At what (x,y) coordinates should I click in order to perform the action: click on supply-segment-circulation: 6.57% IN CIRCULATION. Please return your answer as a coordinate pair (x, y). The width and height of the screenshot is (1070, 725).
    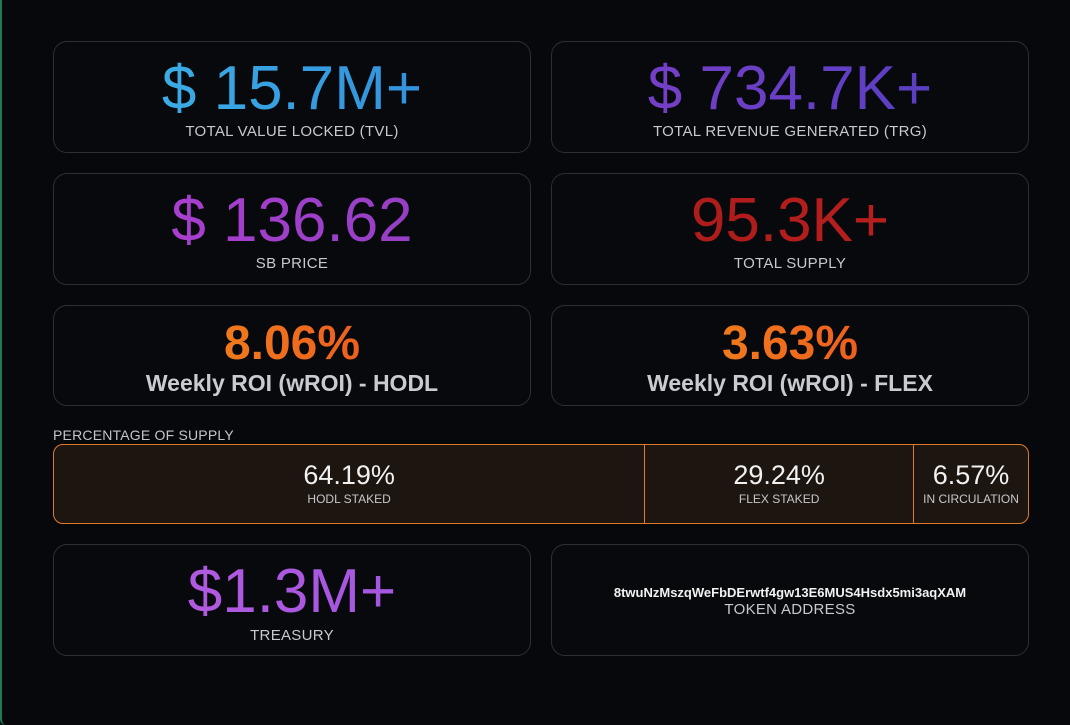
    Looking at the image, I should click on (970, 484).